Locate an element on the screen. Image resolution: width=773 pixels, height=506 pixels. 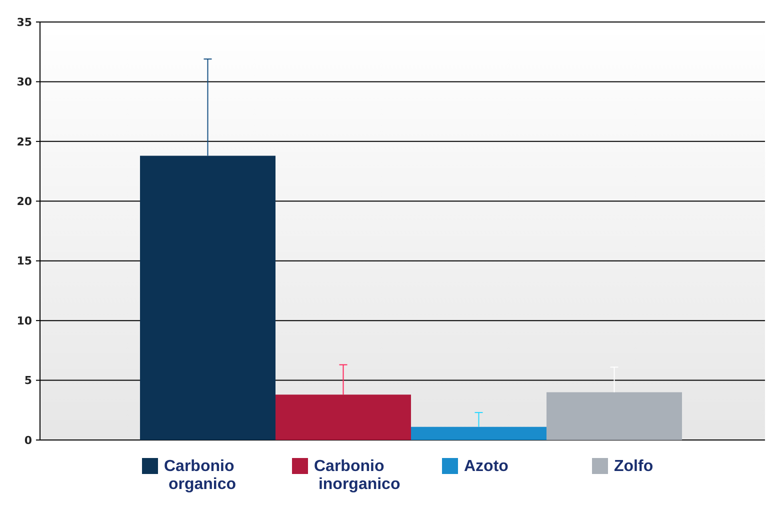
y-tick-label: 35 is located at coordinates (24, 22).